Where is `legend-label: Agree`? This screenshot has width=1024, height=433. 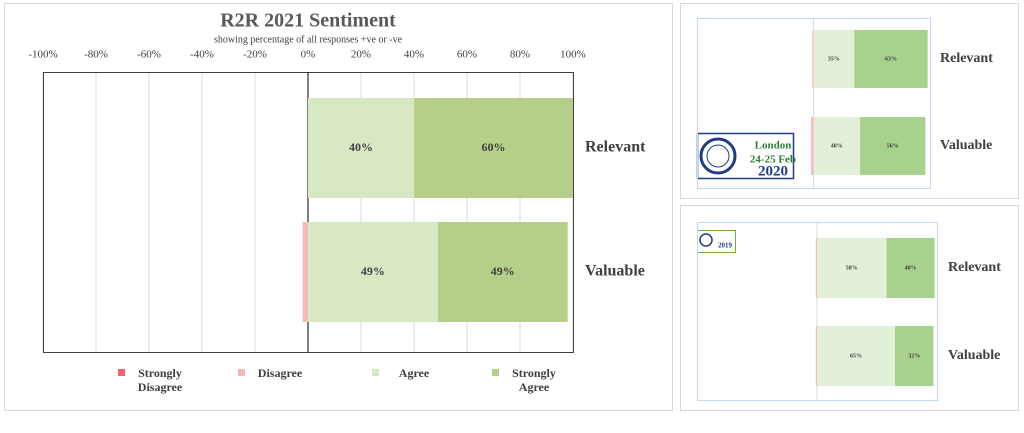
legend-label: Agree is located at coordinates (414, 373).